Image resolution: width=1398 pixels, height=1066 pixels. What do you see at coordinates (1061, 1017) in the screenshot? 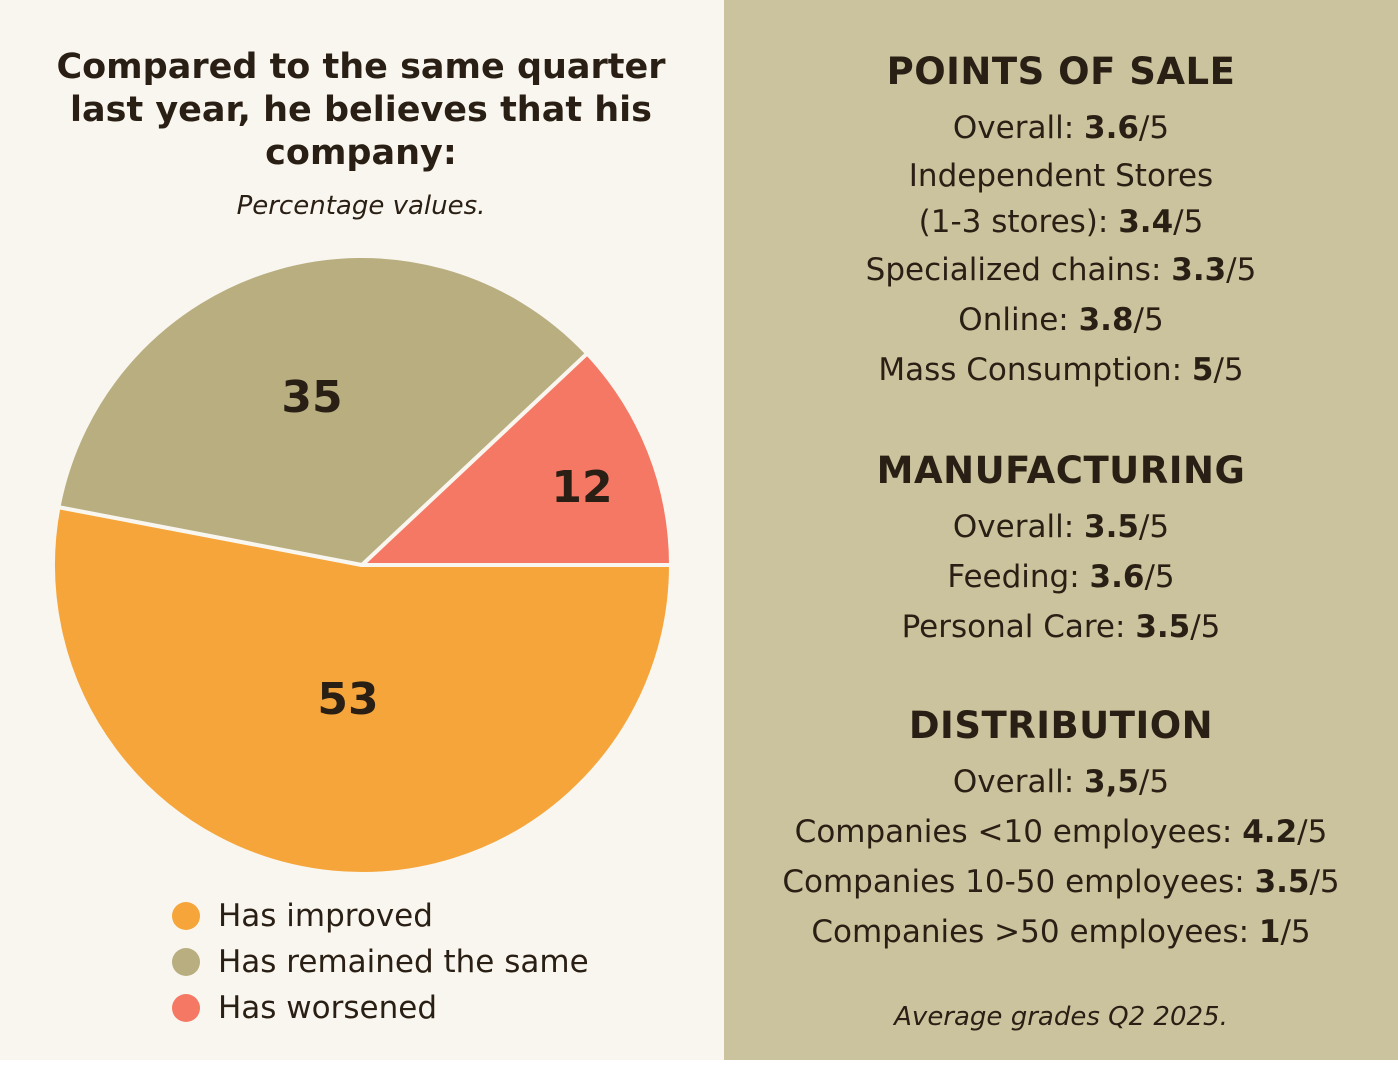
I see `footnote: Average grades Q2 2025.` at bounding box center [1061, 1017].